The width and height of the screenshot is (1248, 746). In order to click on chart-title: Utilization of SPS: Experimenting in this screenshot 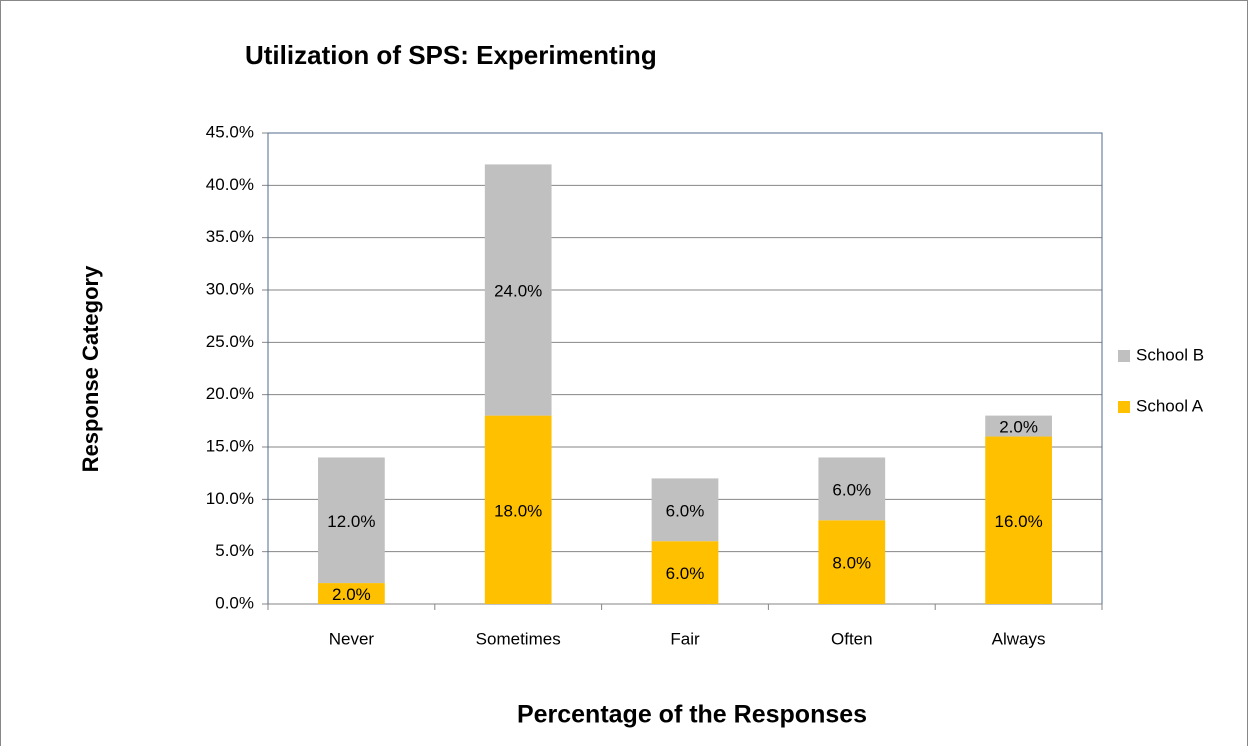, I will do `click(451, 55)`.